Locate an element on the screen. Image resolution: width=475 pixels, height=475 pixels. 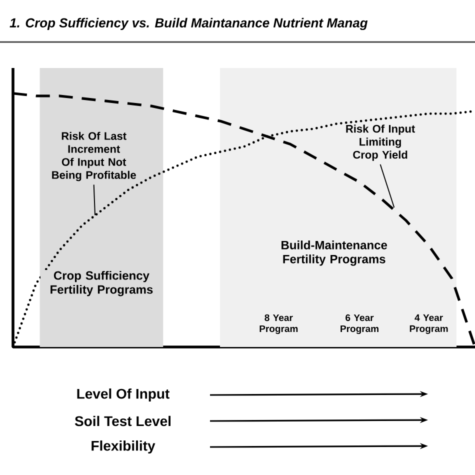
text: Soil Test Level is located at coordinates (122, 421).